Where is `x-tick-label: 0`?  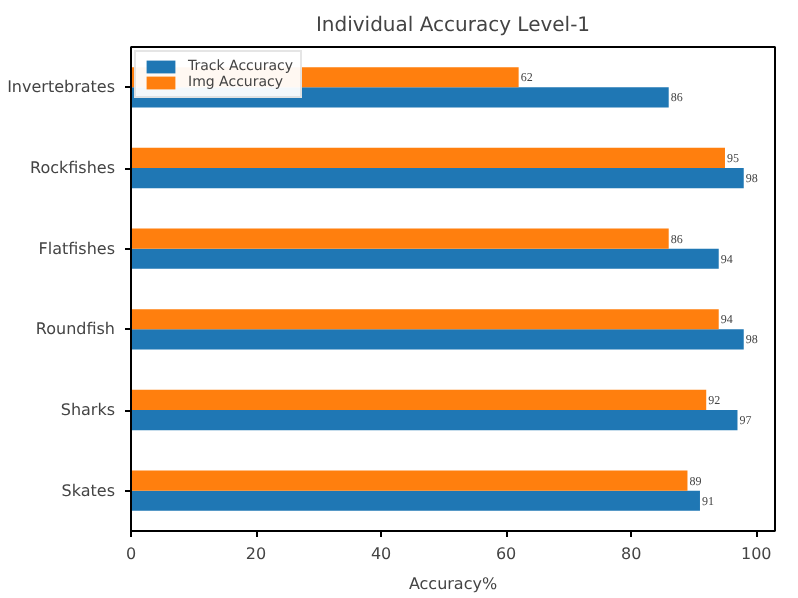 x-tick-label: 0 is located at coordinates (131, 554).